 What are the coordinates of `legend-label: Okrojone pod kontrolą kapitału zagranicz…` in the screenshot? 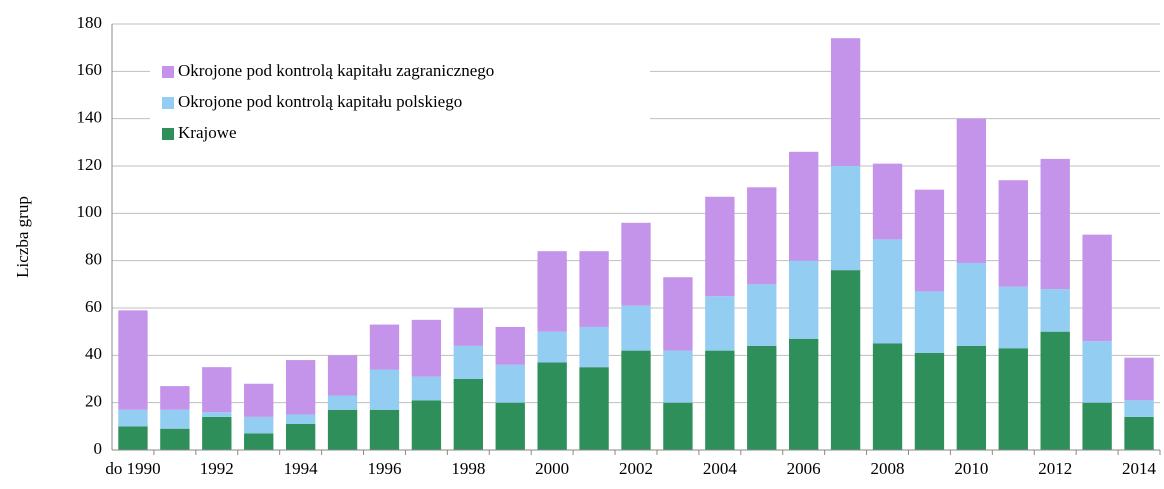 It's located at (336, 70).